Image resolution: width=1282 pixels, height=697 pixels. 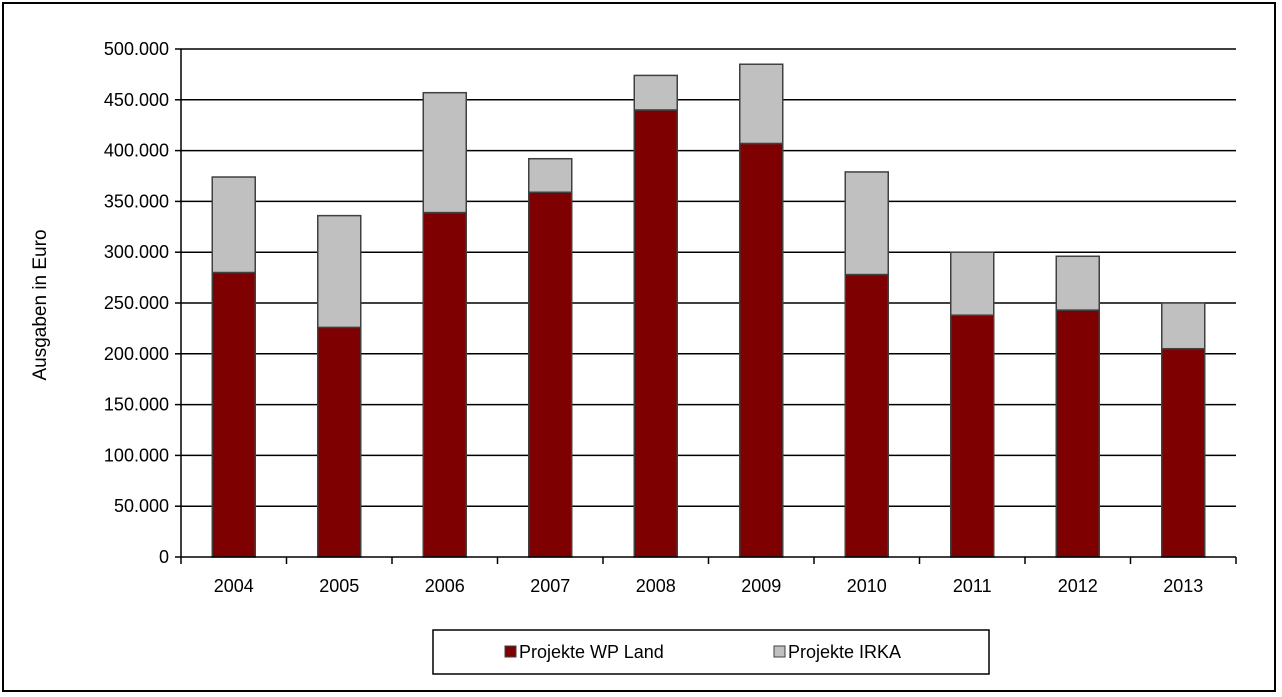 What do you see at coordinates (136, 252) in the screenshot?
I see `y-tick-label: 300.000` at bounding box center [136, 252].